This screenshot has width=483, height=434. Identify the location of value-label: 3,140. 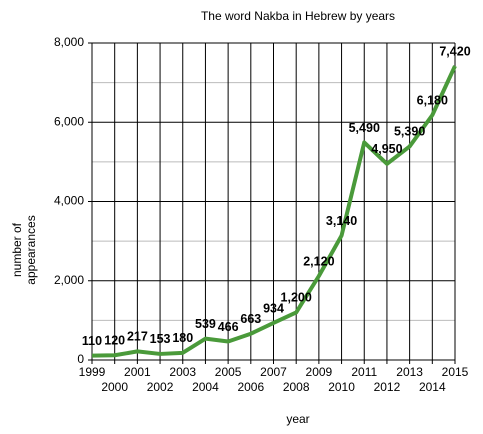
(341, 221).